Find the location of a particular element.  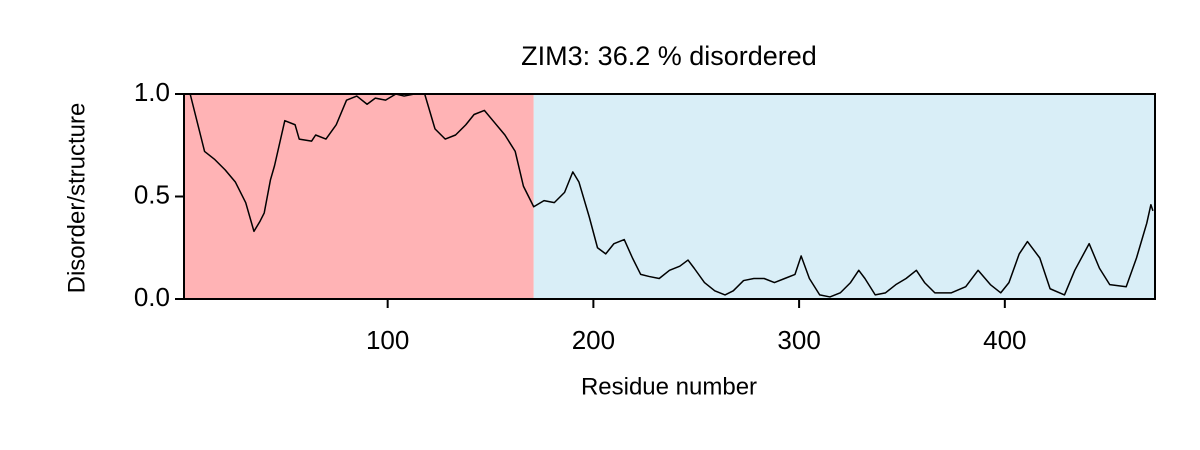

x-tick-label: 300 is located at coordinates (798, 340).